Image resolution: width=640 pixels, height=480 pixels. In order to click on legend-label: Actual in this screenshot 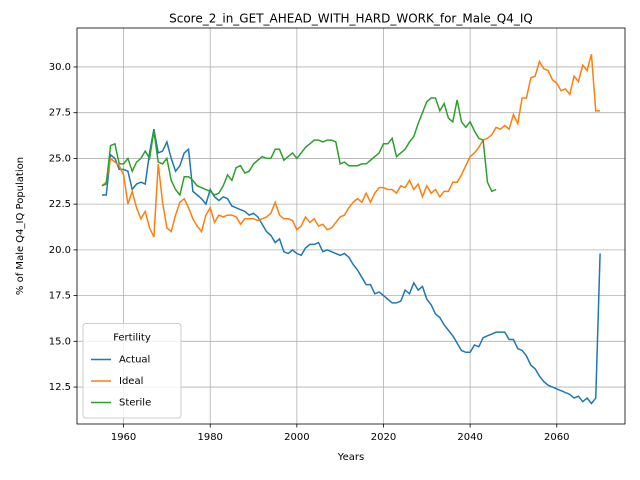, I will do `click(134, 360)`.